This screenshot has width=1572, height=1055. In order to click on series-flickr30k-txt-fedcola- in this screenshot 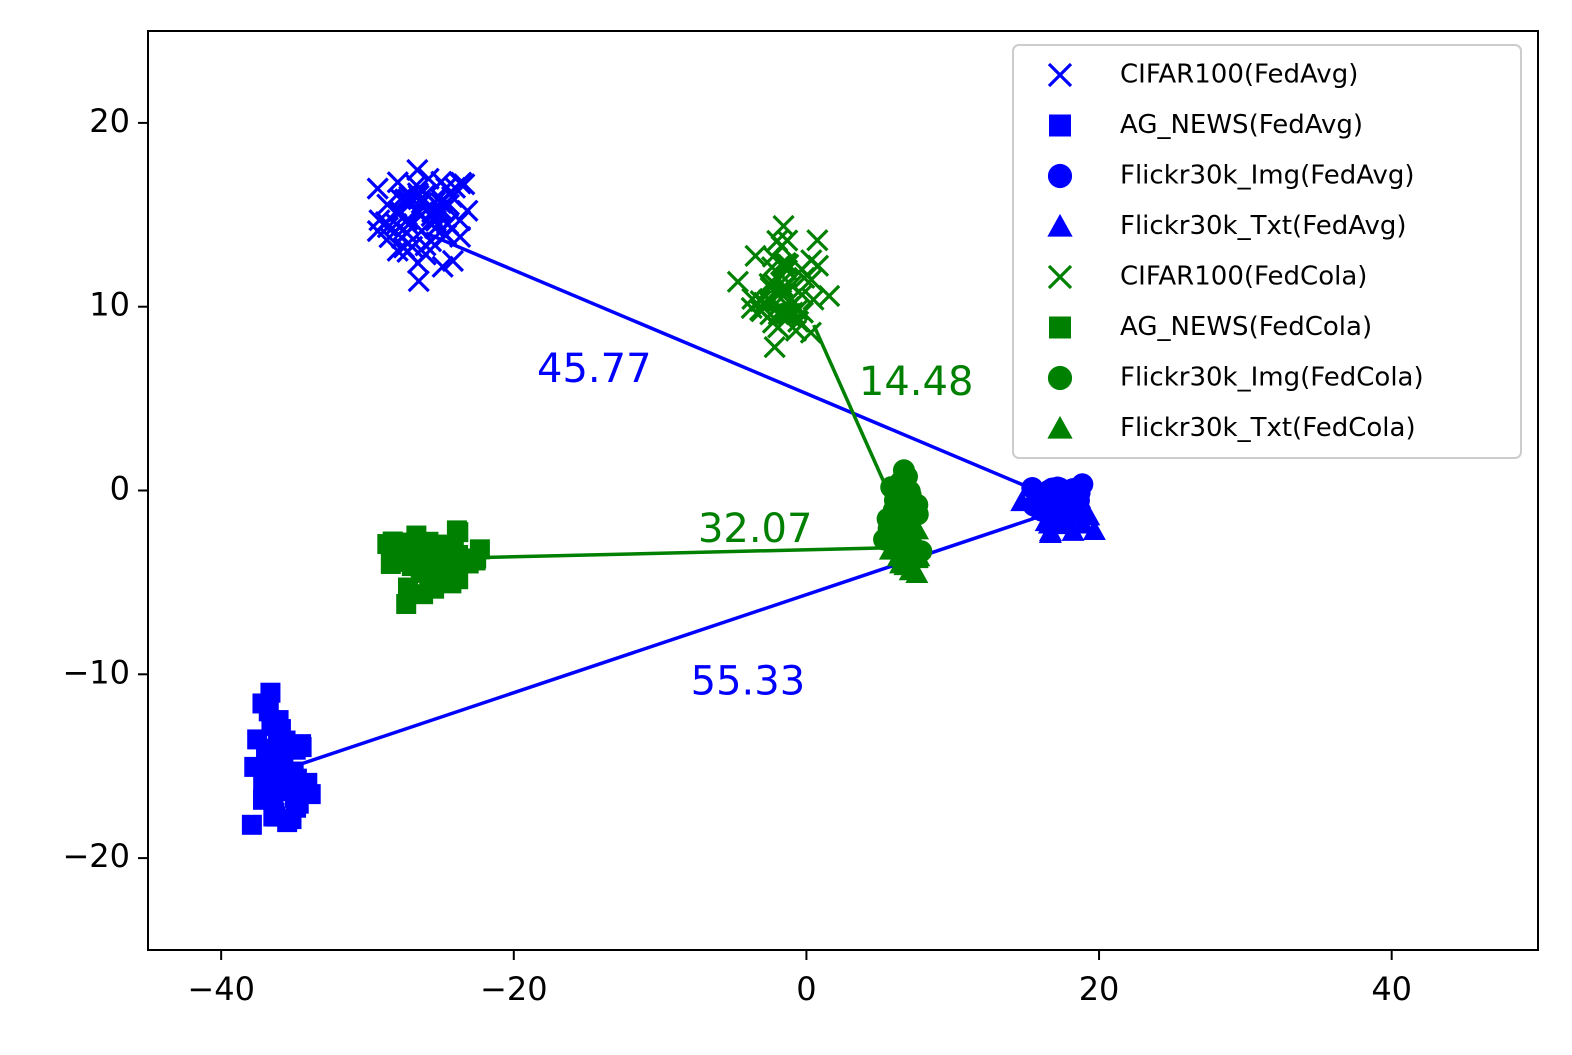, I will do `click(905, 536)`.